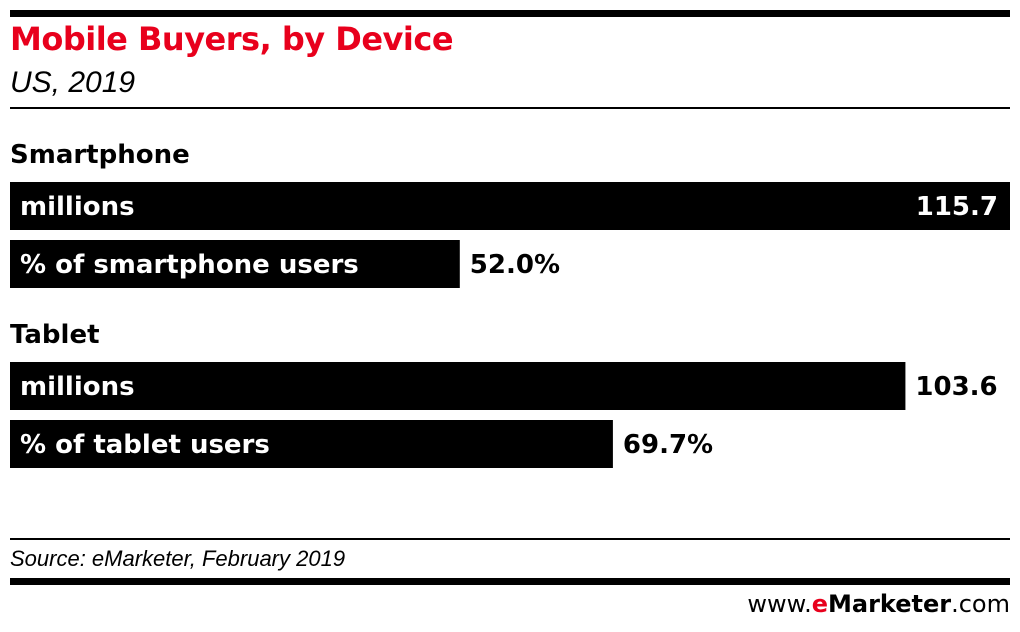 This screenshot has width=1020, height=632. I want to click on bottom-rule, so click(510, 581).